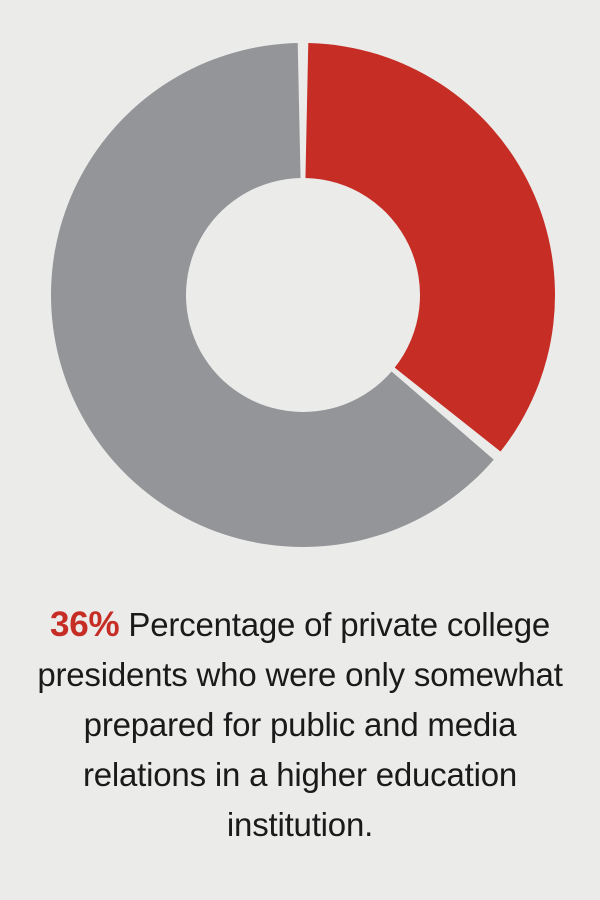 This screenshot has height=900, width=600. What do you see at coordinates (84, 624) in the screenshot?
I see `caption-stat: 36%` at bounding box center [84, 624].